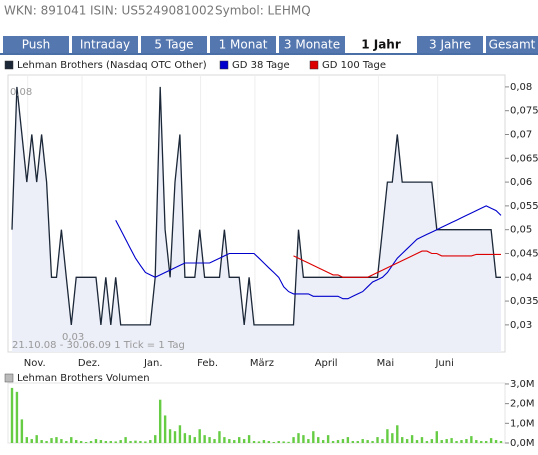  I want to click on x-tick-label: Feb., so click(207, 363).